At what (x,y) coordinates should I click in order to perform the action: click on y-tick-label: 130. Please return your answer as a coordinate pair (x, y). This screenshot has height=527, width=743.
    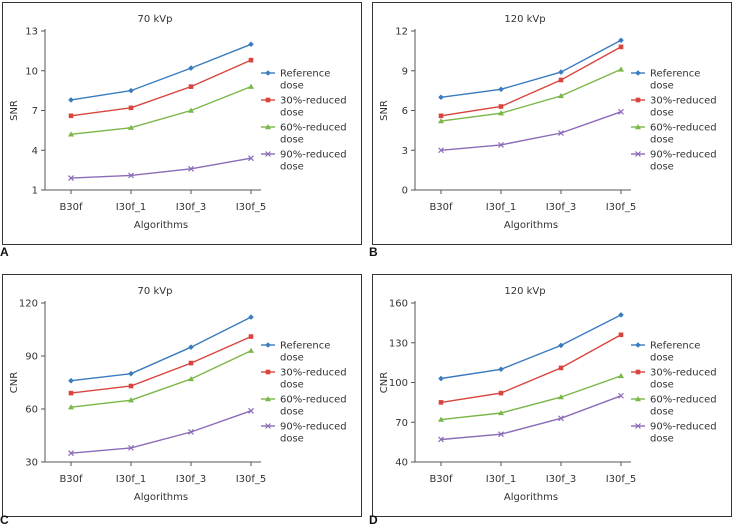
    Looking at the image, I should click on (398, 343).